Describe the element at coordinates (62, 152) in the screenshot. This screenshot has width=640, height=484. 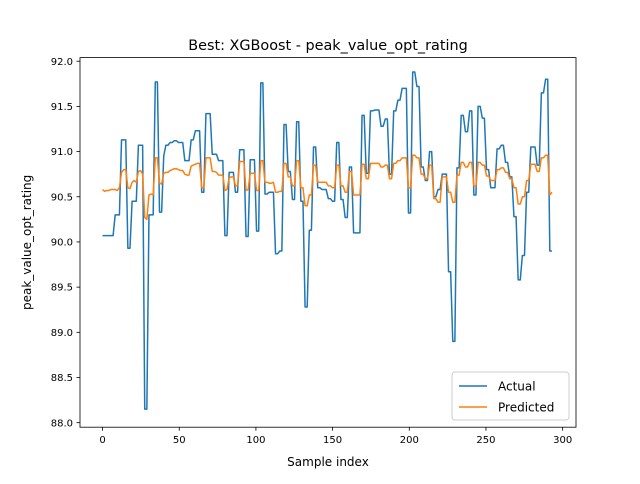
I see `y-tick-label: 91.0` at that location.